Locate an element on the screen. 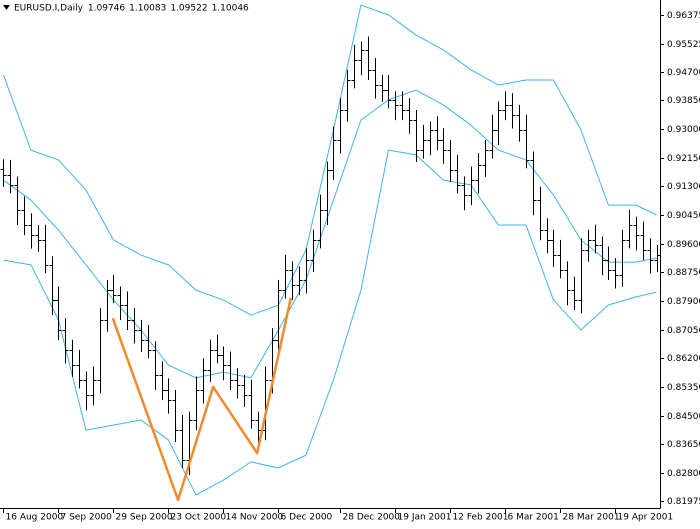 This screenshot has height=529, width=700. x-tick-label: 19 Jan 2001 is located at coordinates (425, 518).